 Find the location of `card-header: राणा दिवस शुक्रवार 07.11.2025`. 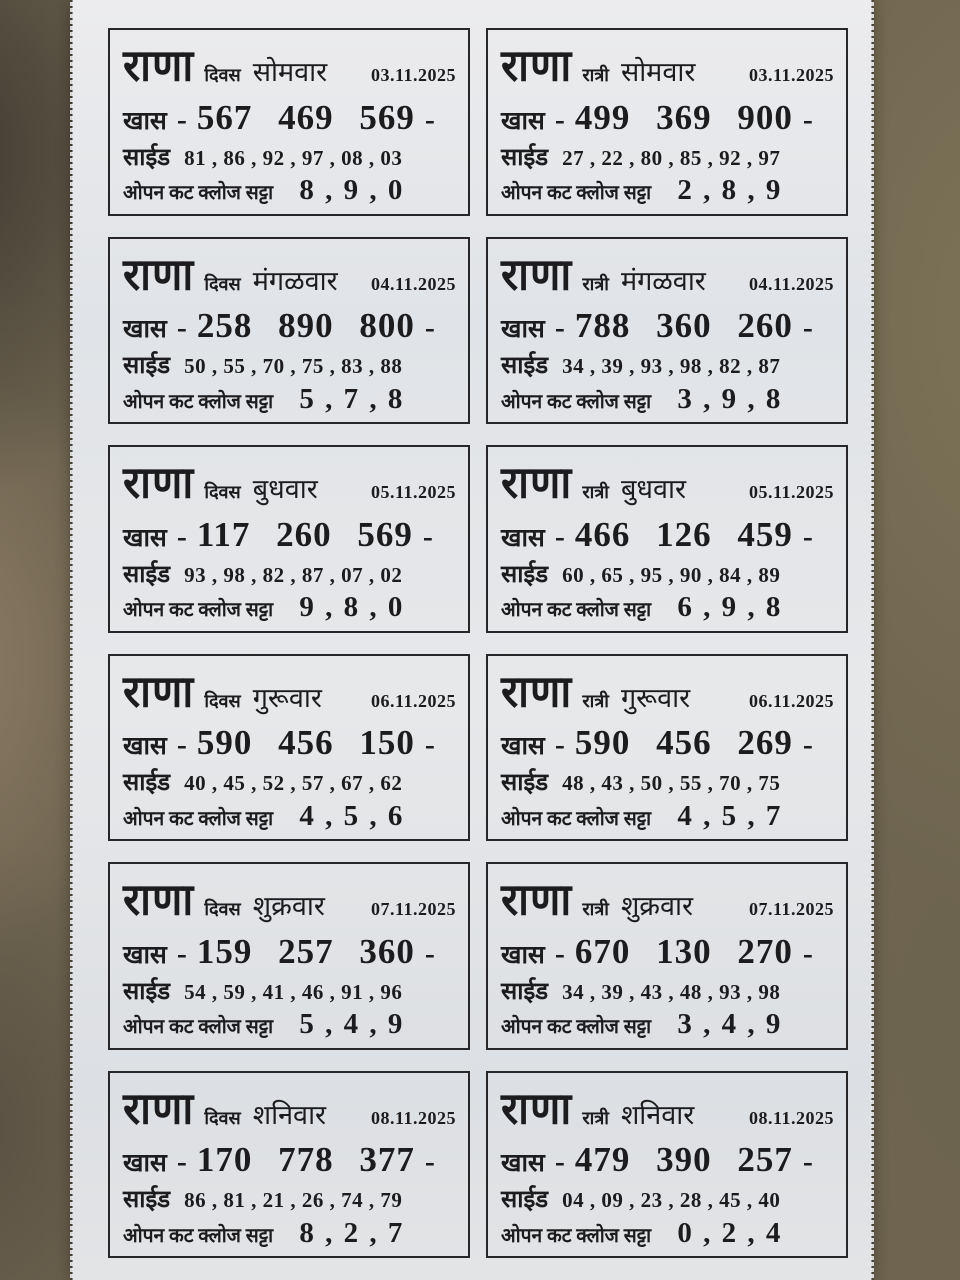

card-header: राणा दिवस शुक्रवार 07.11.2025 is located at coordinates (289, 899).